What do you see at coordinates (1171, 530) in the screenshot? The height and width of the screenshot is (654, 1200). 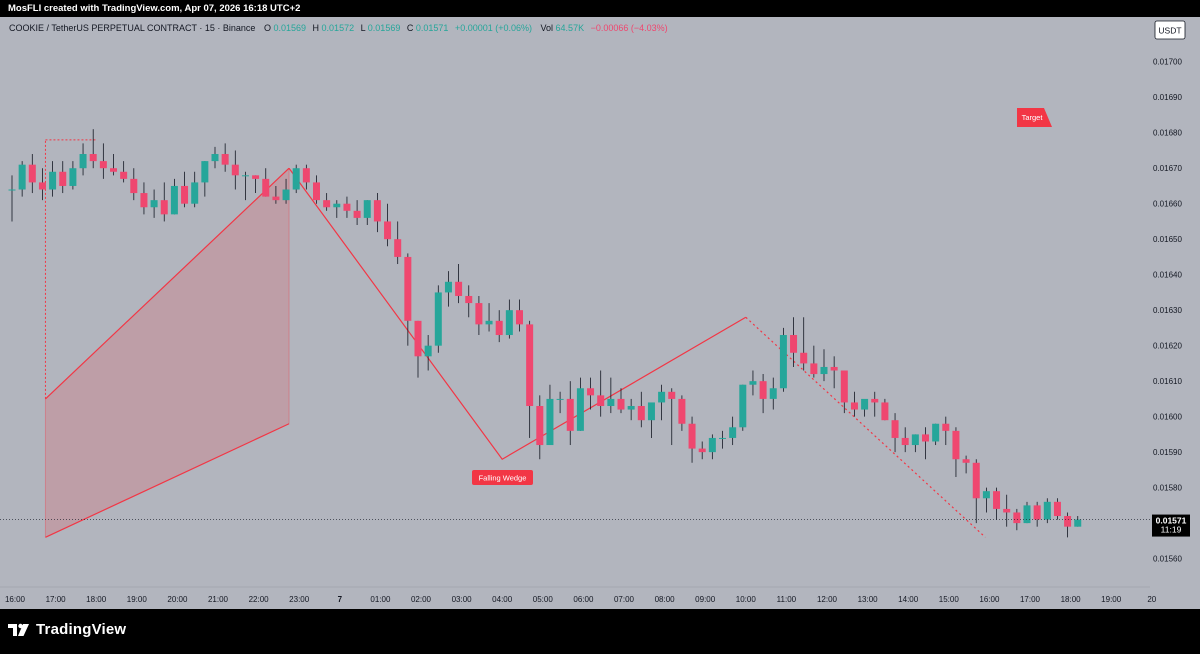 I see `last-price-countdown: 11:19` at bounding box center [1171, 530].